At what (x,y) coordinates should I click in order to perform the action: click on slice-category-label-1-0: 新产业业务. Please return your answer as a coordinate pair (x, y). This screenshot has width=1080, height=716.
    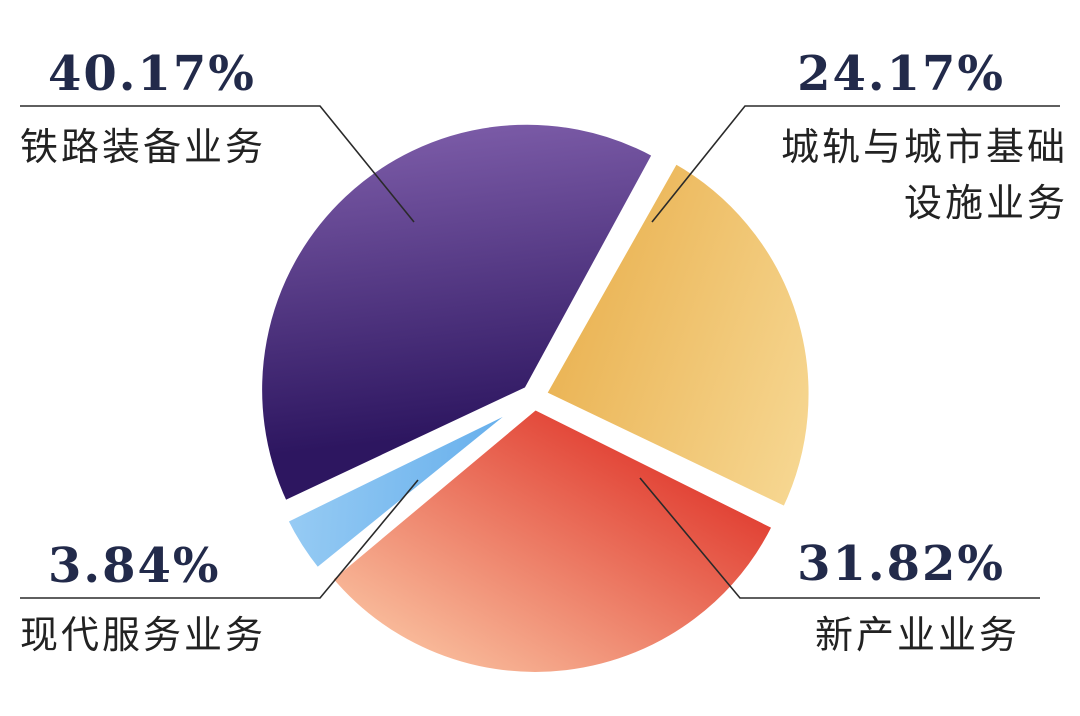
    Looking at the image, I should click on (917, 635).